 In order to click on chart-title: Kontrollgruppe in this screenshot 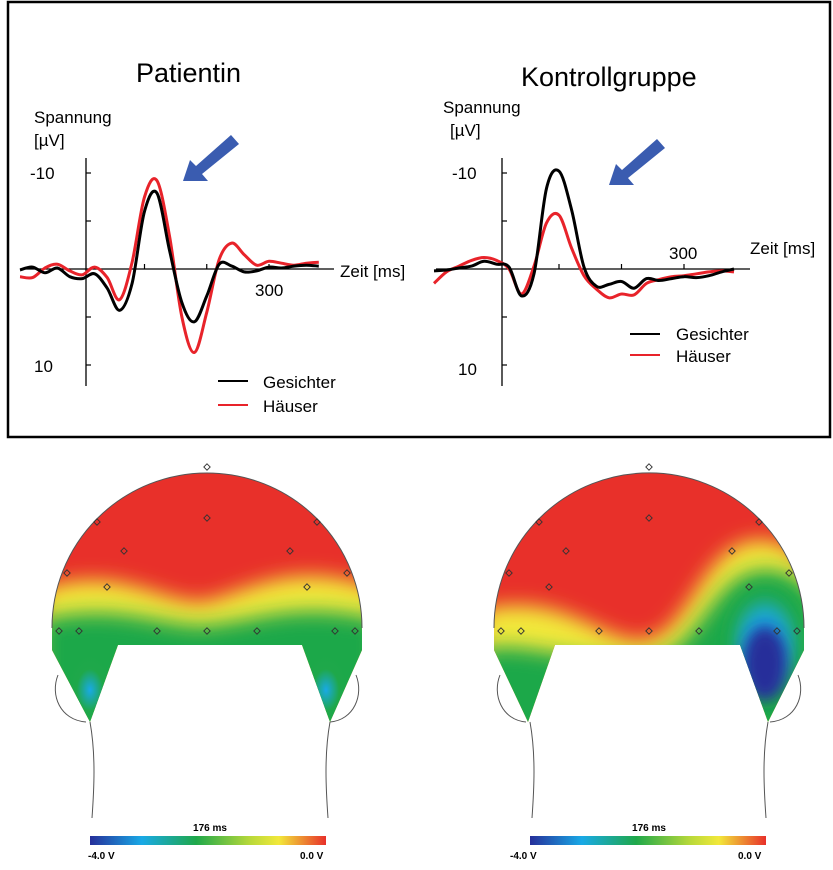, I will do `click(609, 77)`.